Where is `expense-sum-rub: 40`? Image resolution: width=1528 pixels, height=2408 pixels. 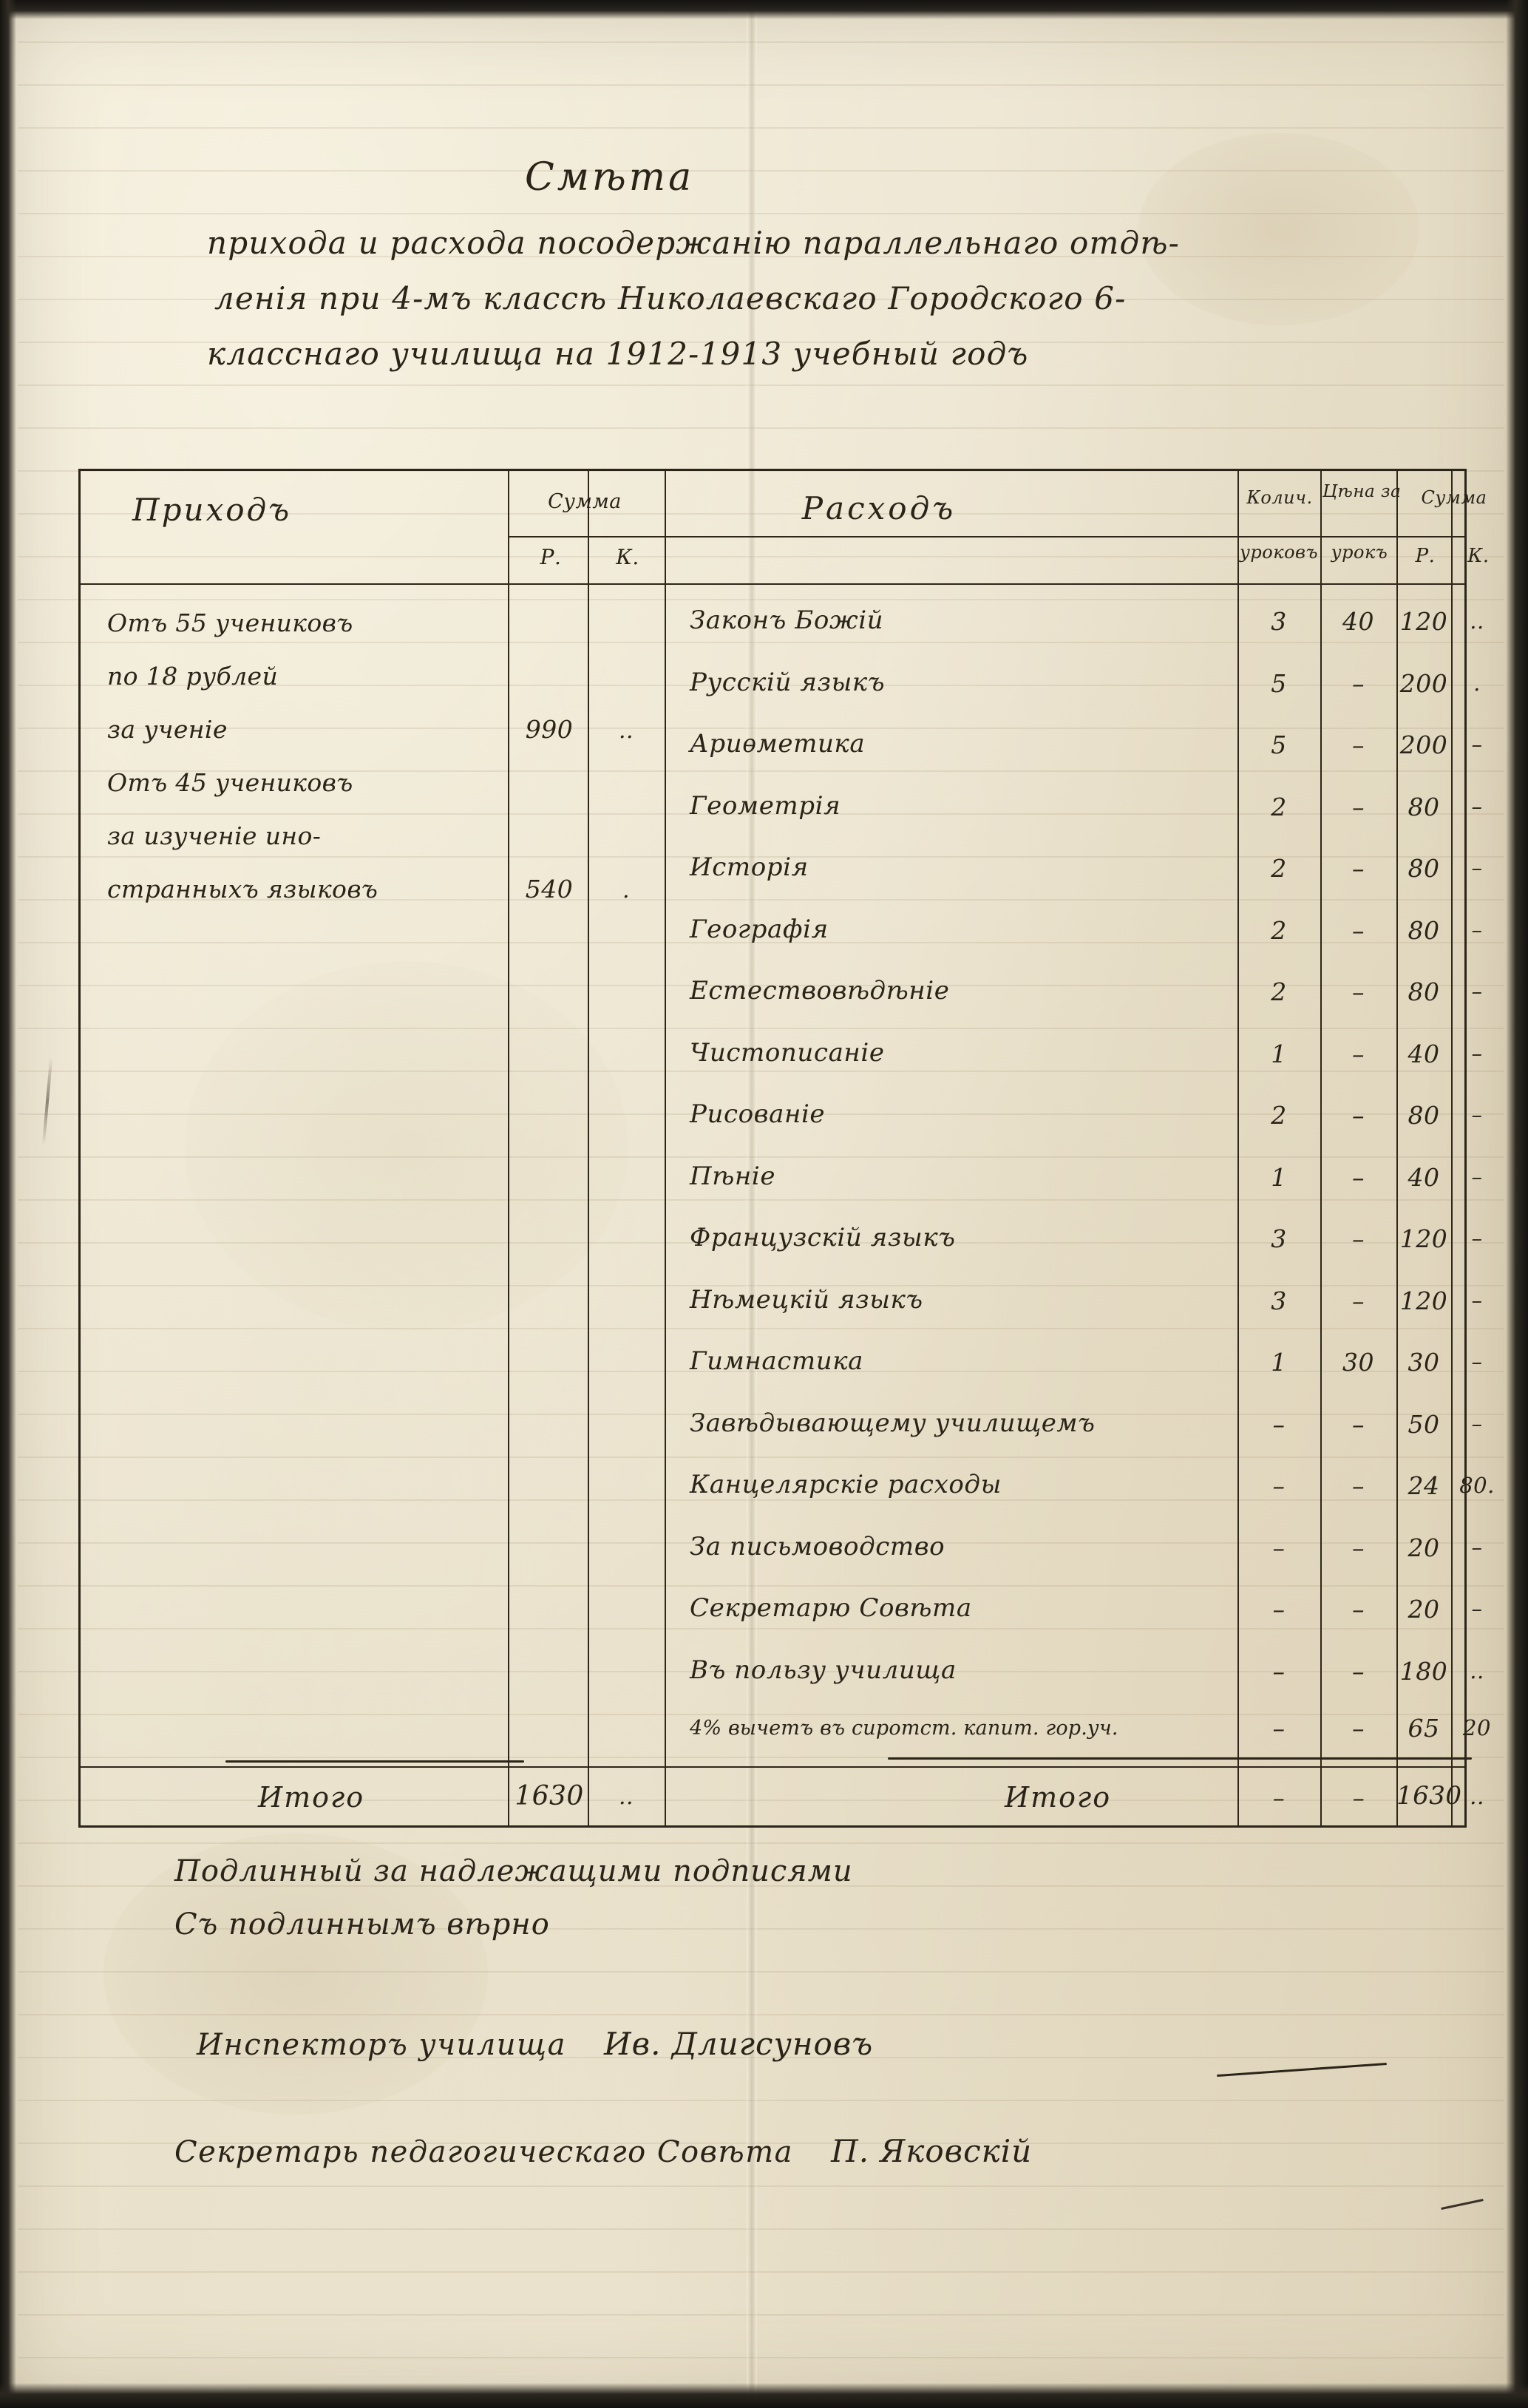 expense-sum-rub: 40 is located at coordinates (1424, 1053).